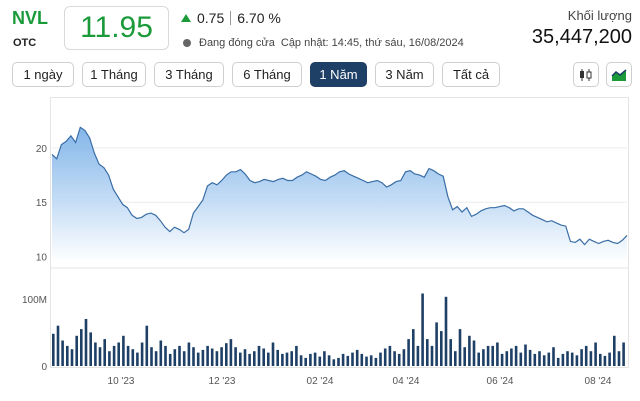  What do you see at coordinates (581, 37) in the screenshot?
I see `volume-value: 35,447,200` at bounding box center [581, 37].